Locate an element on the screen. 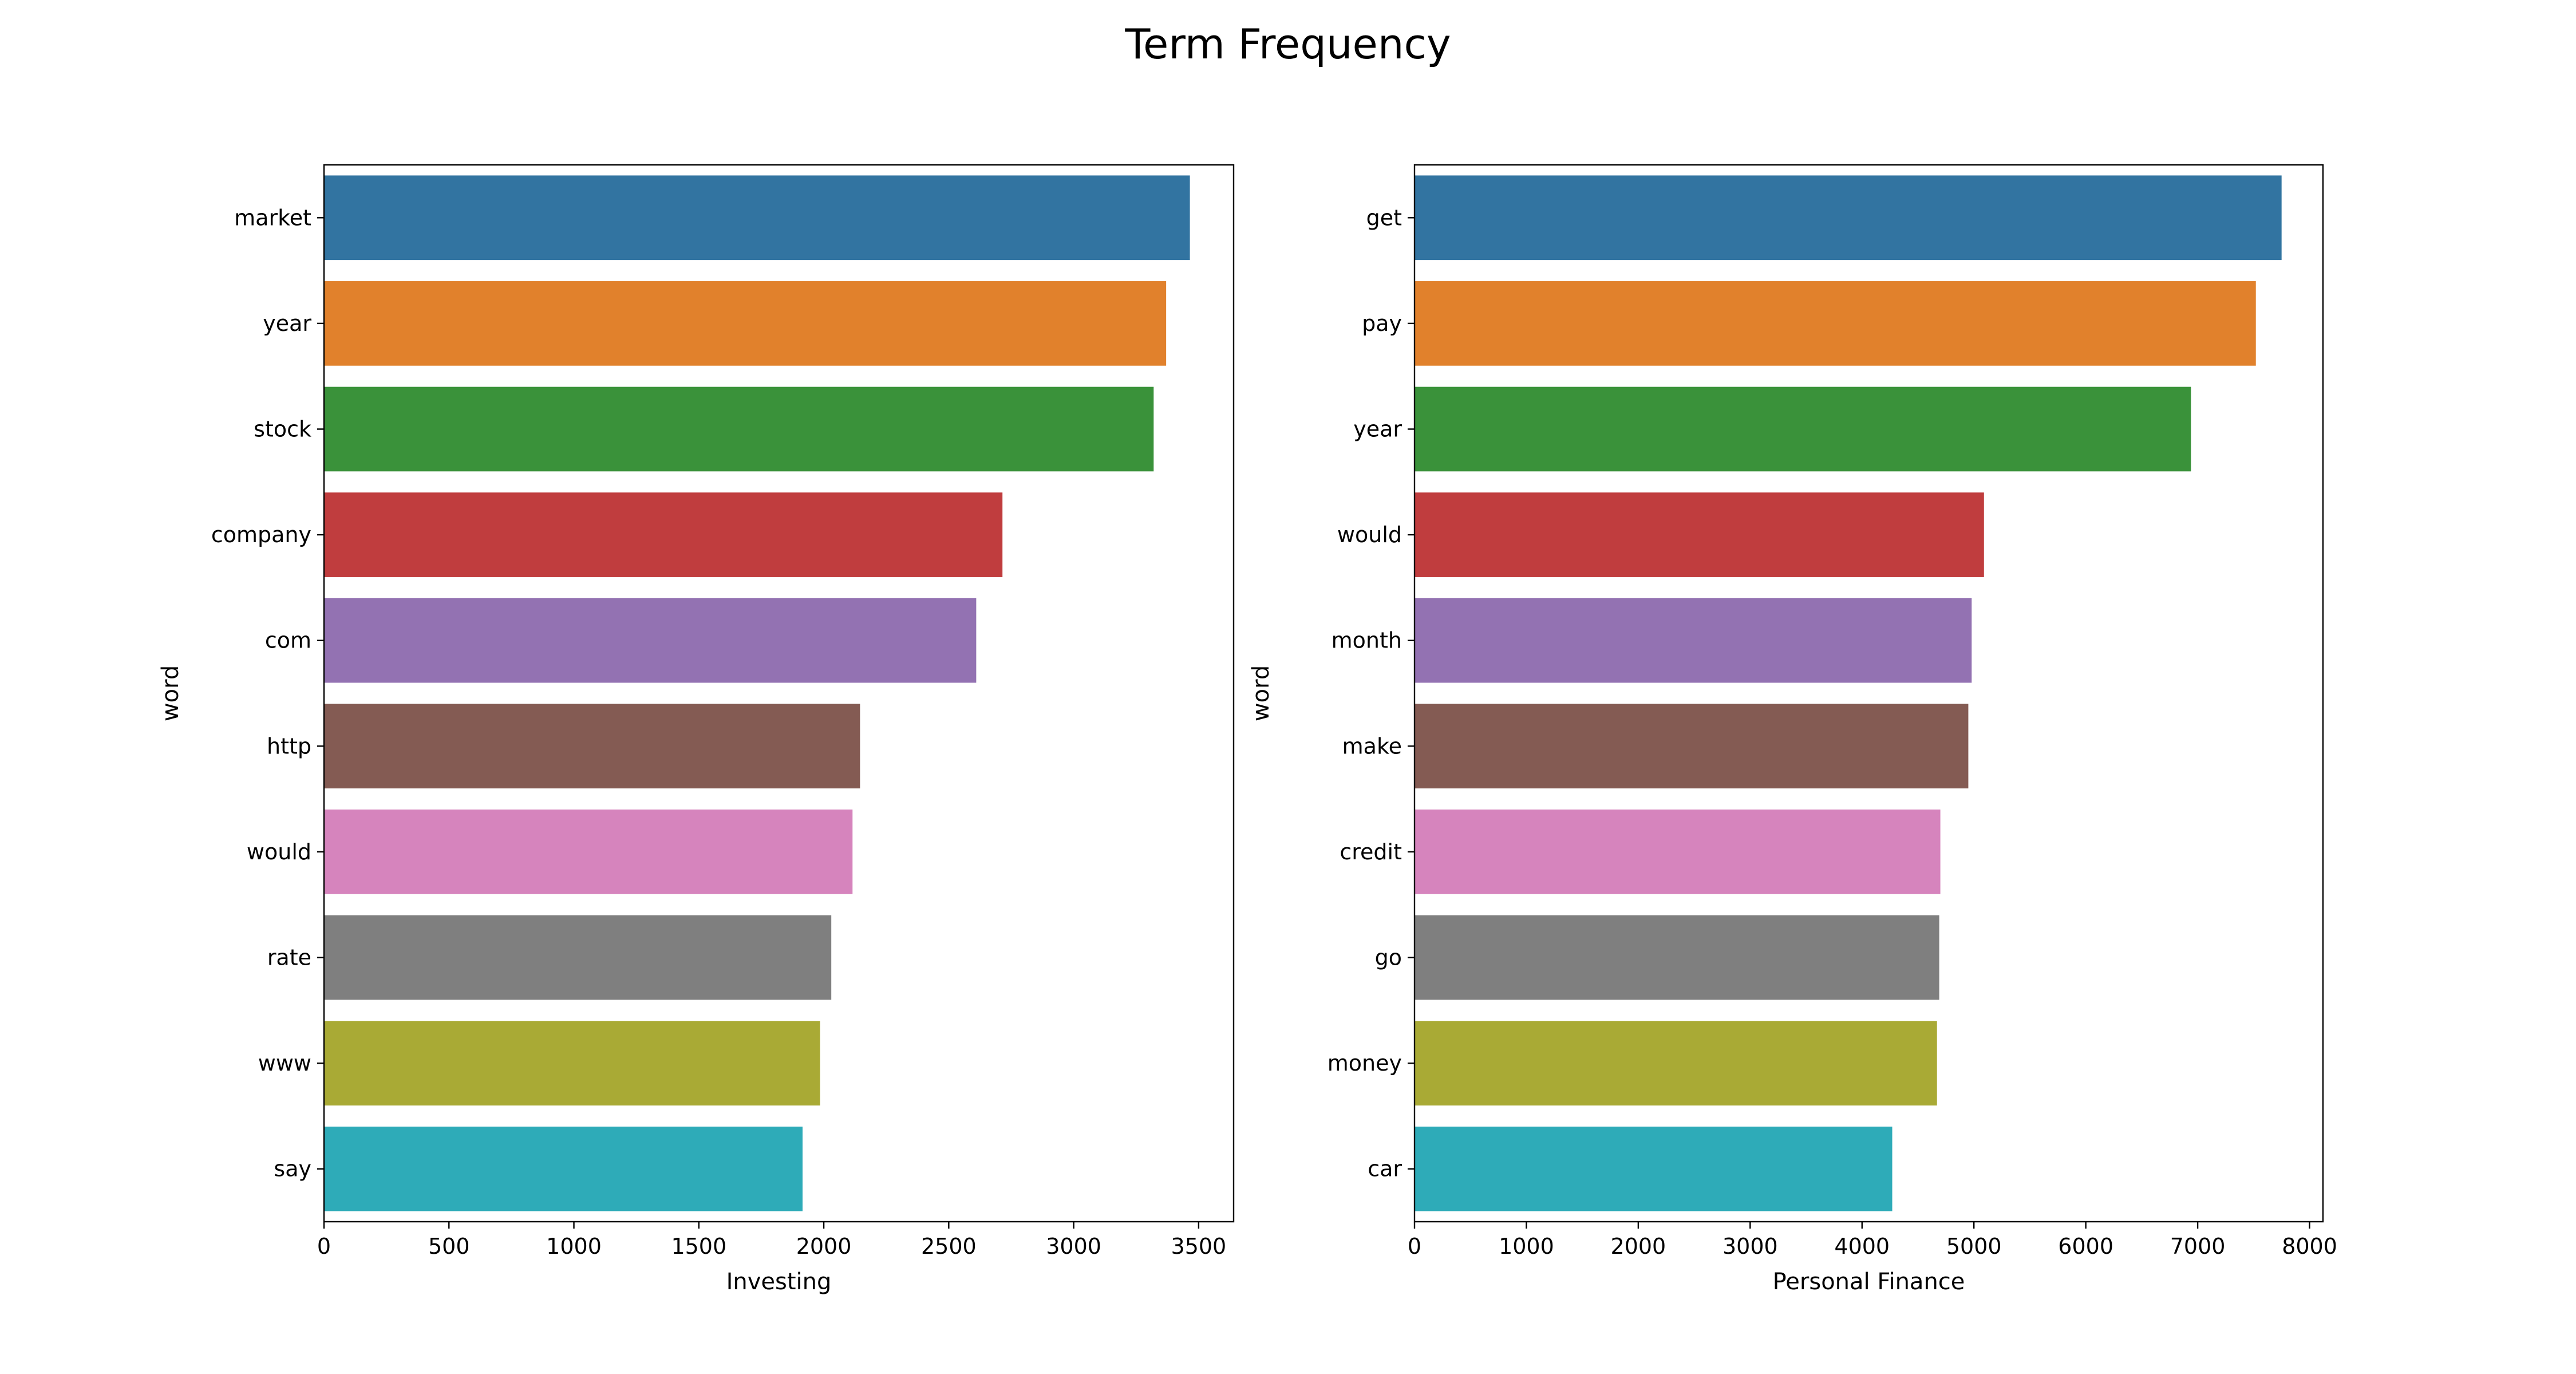 The image size is (2576, 1374). investing-ytick-label: market is located at coordinates (272, 218).